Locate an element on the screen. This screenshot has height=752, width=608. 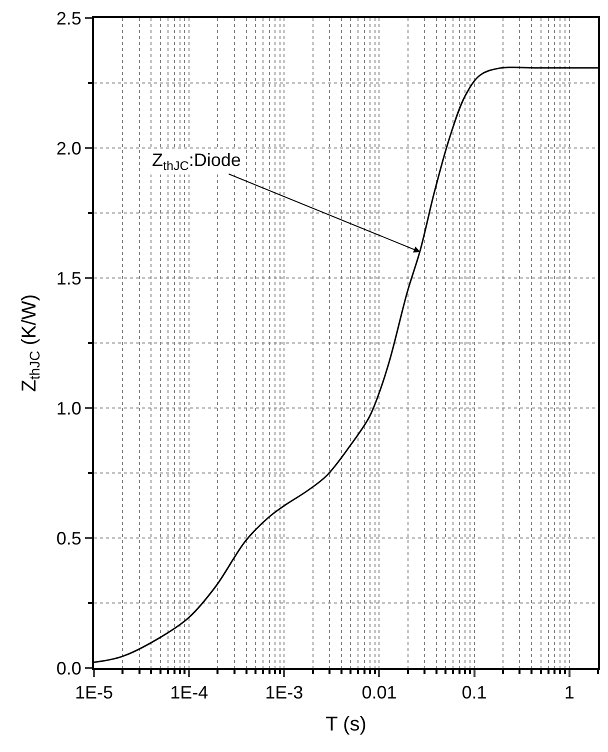
y-tick-label: 0.0 is located at coordinates (69, 668).